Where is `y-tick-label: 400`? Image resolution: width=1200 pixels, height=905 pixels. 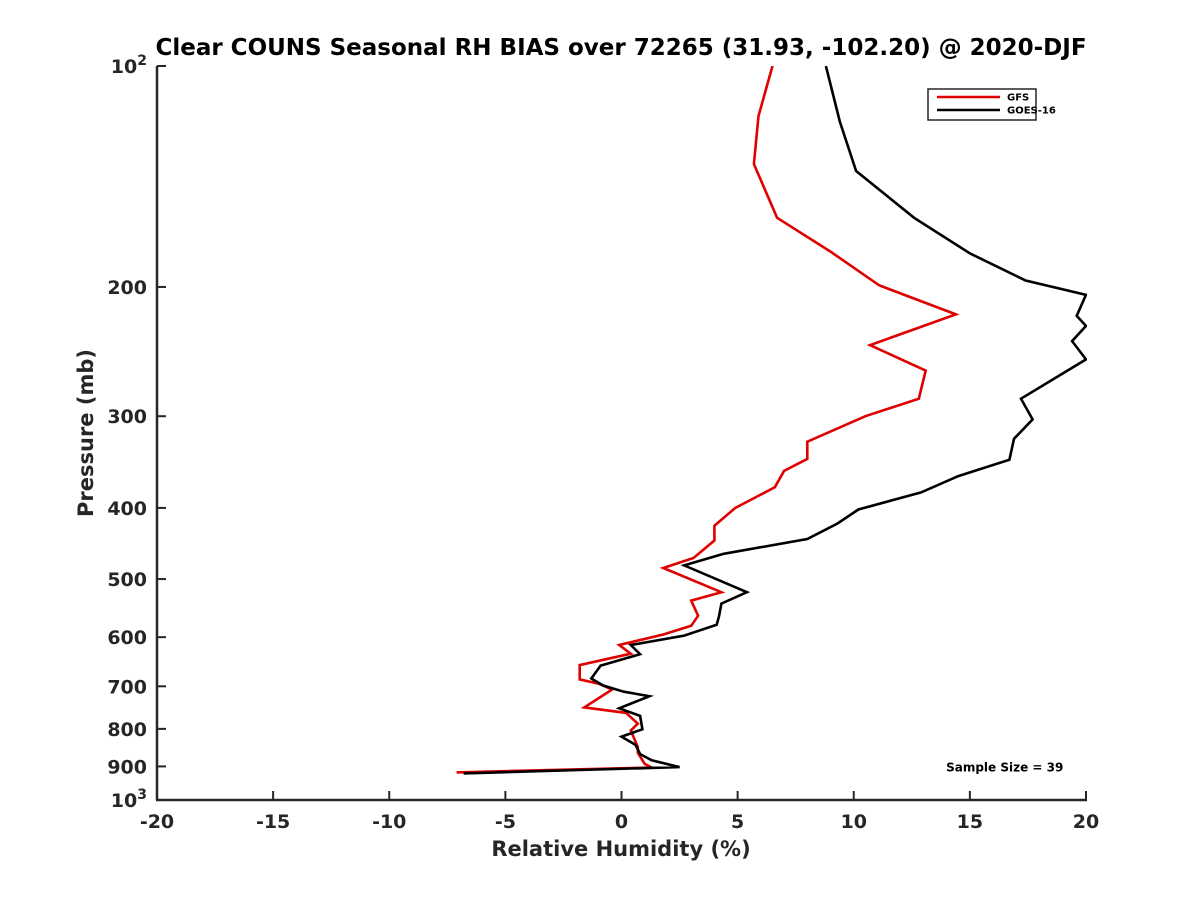
y-tick-label: 400 is located at coordinates (127, 509).